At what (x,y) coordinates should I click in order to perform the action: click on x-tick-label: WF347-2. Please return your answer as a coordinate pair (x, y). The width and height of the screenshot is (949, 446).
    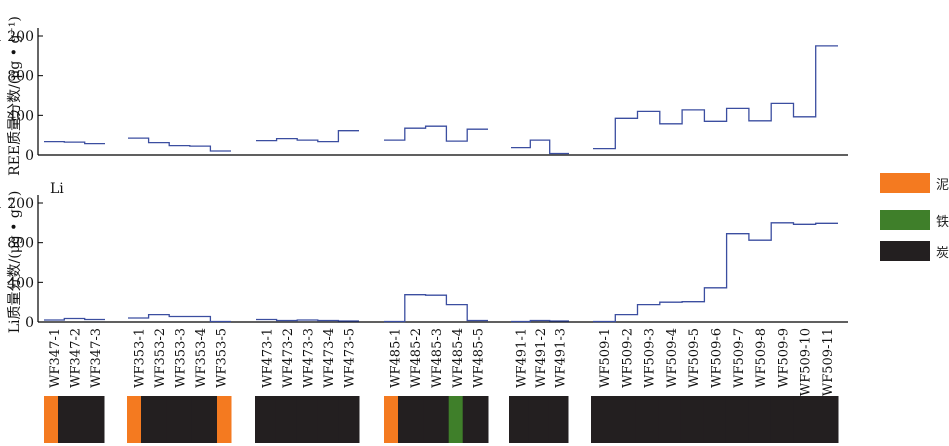
    Looking at the image, I should click on (76, 358).